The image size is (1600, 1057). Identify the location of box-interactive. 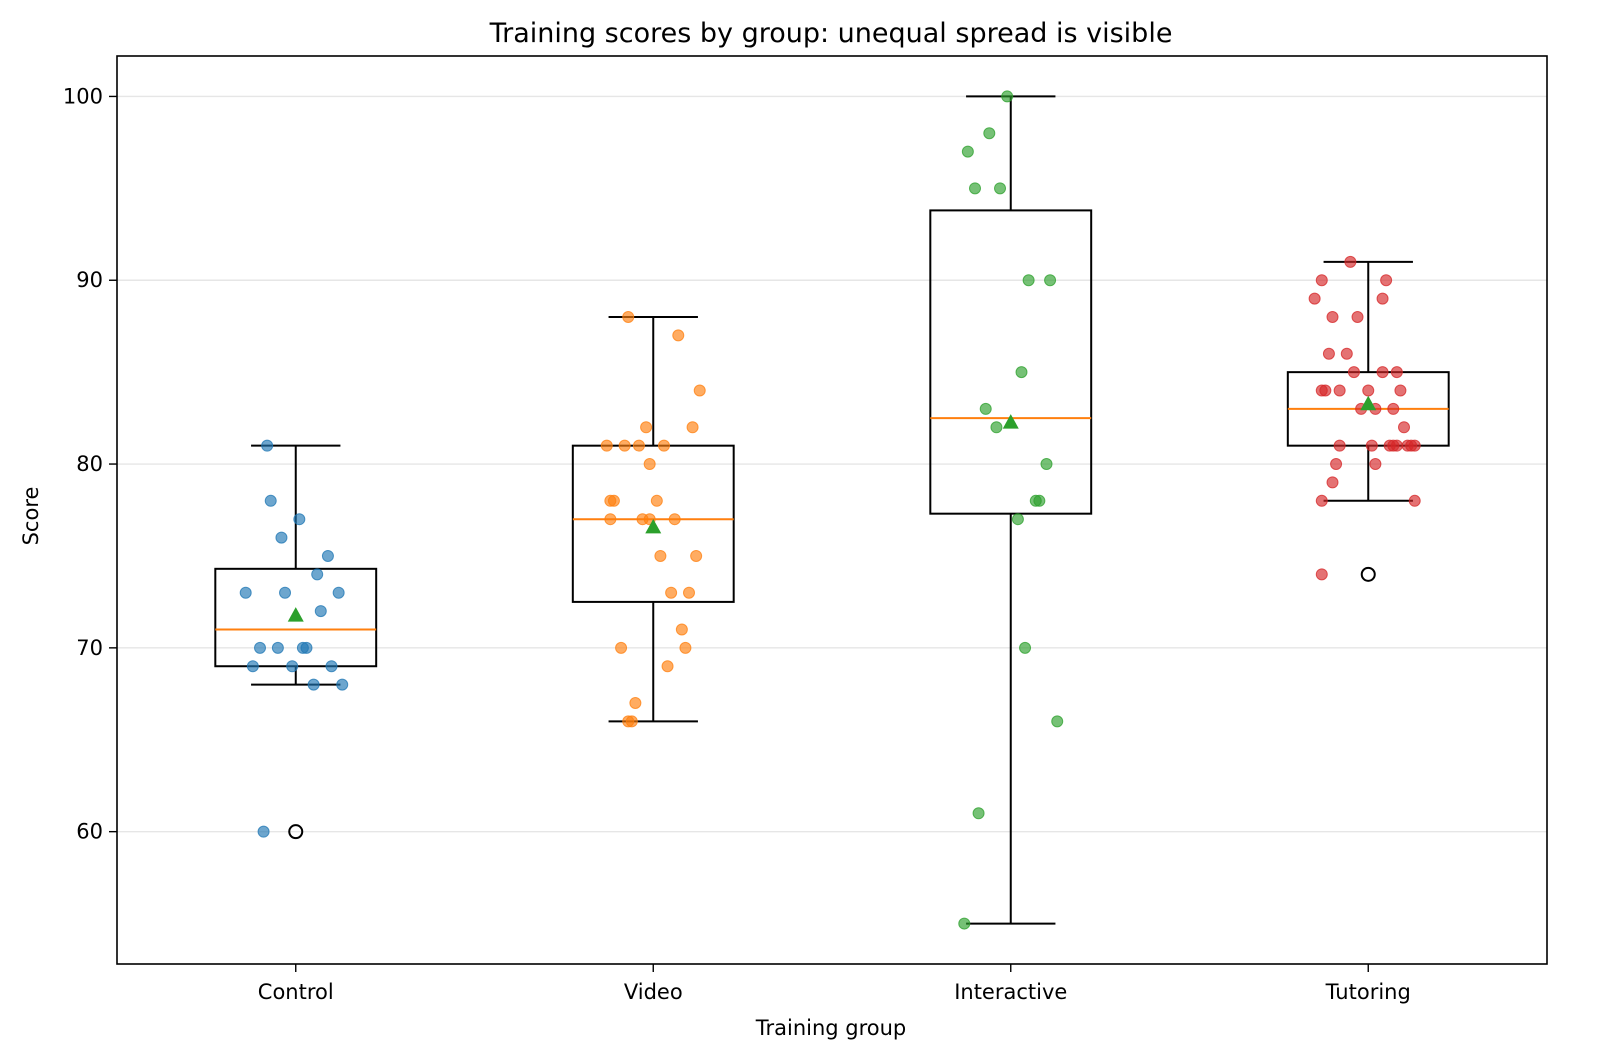
(1011, 510).